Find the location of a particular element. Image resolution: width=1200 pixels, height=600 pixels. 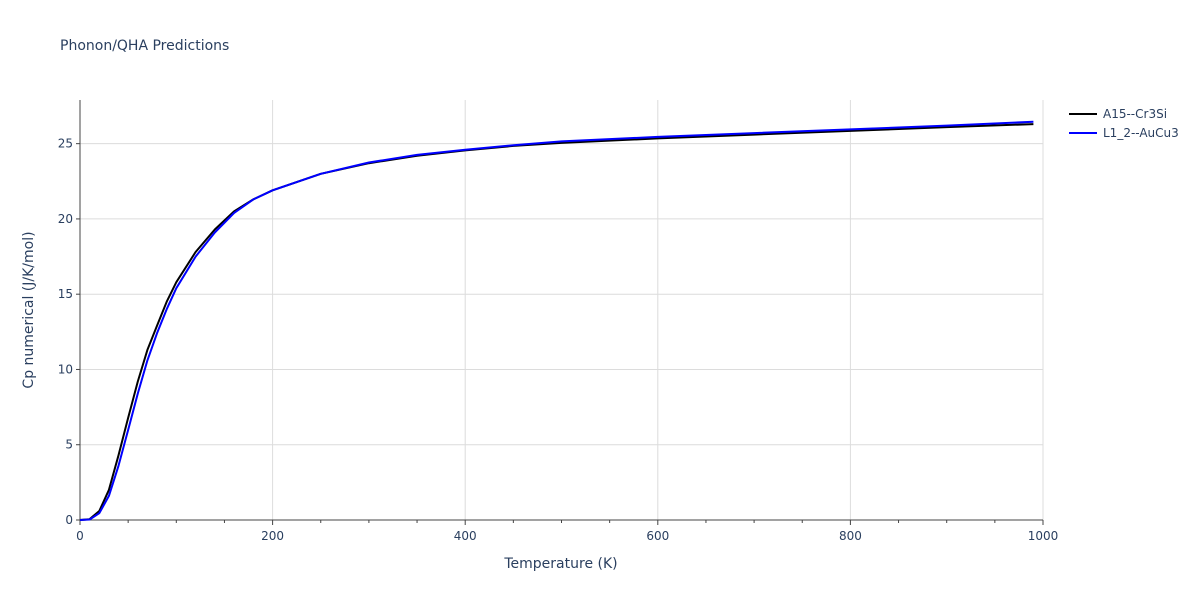

x-axis-title: Temperature (K) is located at coordinates (560, 564).